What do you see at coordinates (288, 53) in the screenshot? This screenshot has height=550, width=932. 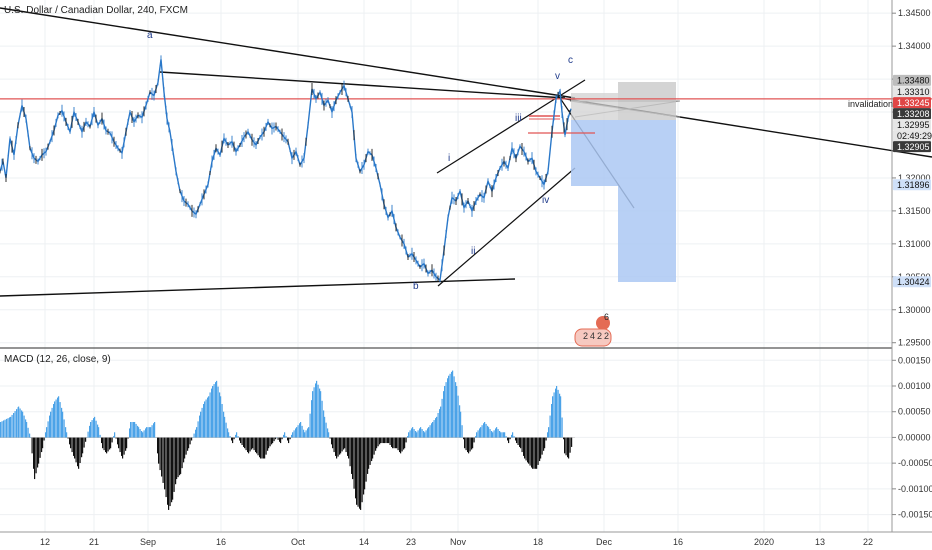 I see `channel-upper-line` at bounding box center [288, 53].